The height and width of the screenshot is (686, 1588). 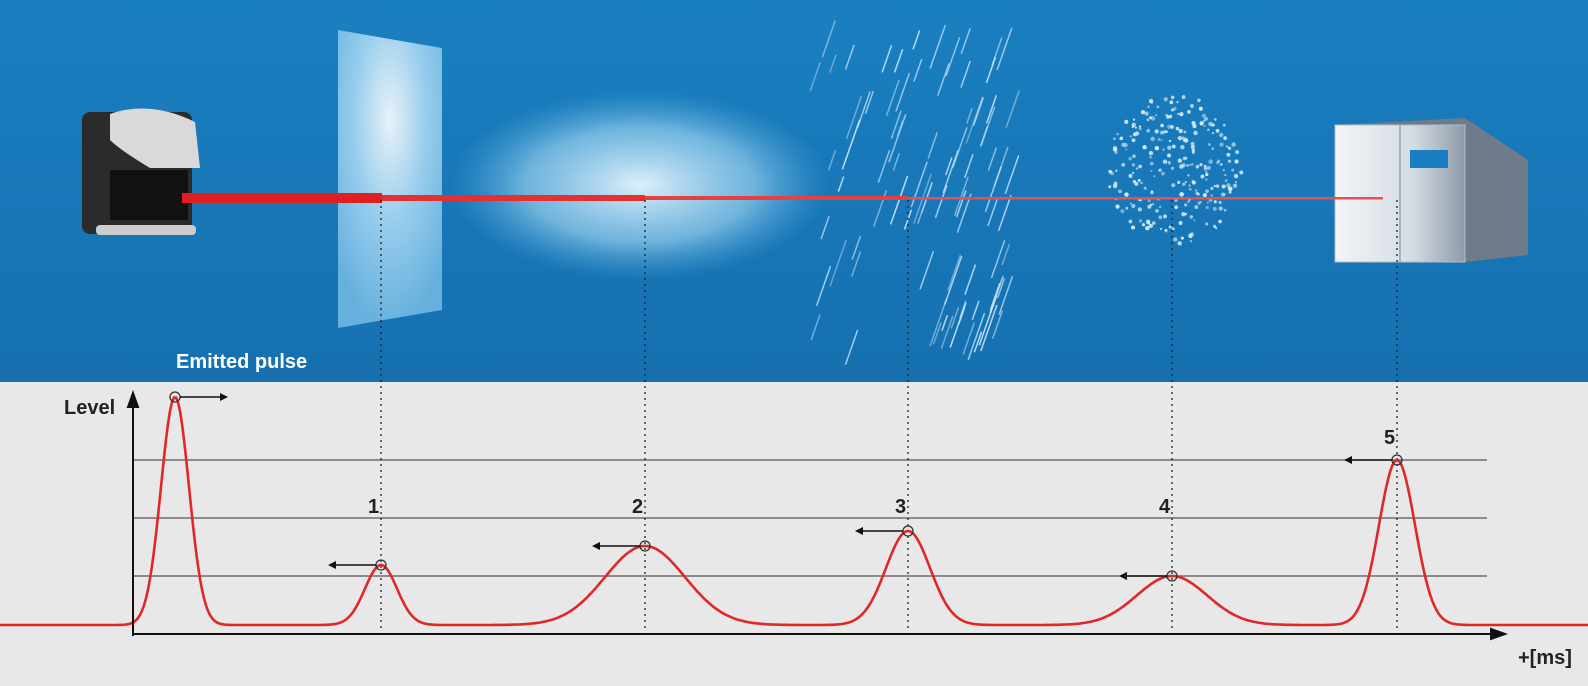 What do you see at coordinates (914, 193) in the screenshot?
I see `rain` at bounding box center [914, 193].